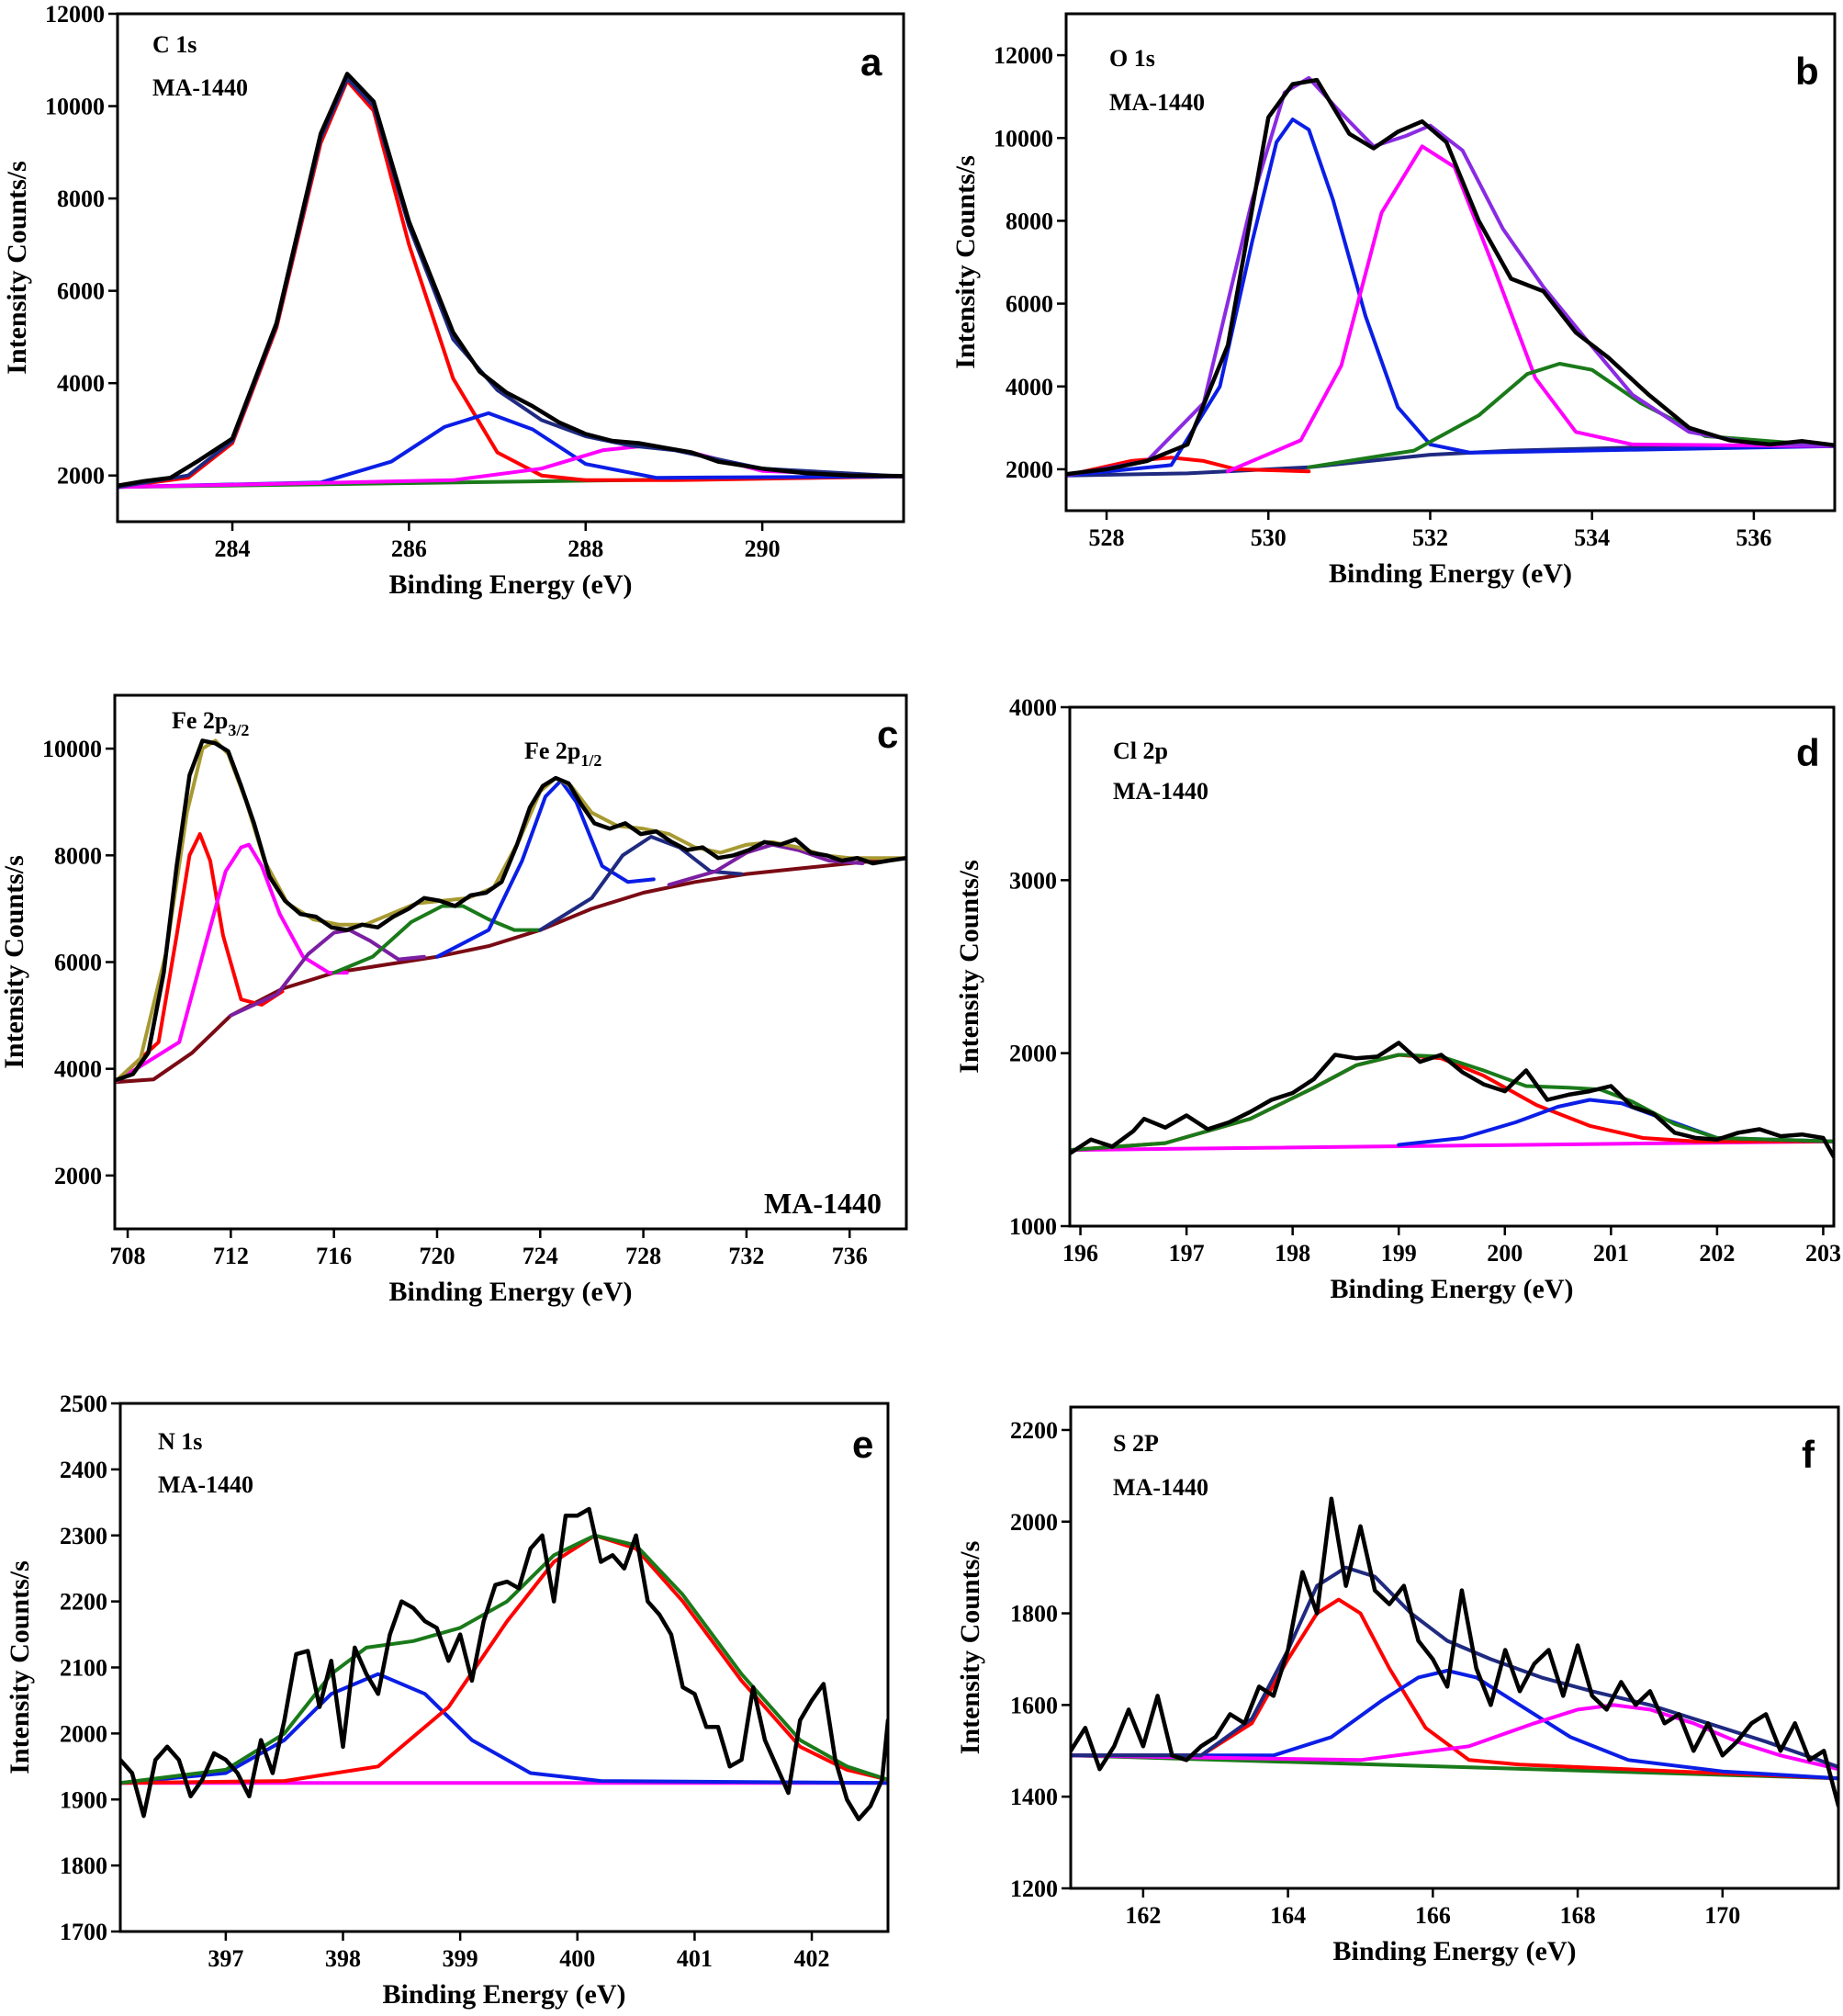 The image size is (1843, 2016). What do you see at coordinates (461, 1958) in the screenshot?
I see `x-tick-label: 399` at bounding box center [461, 1958].